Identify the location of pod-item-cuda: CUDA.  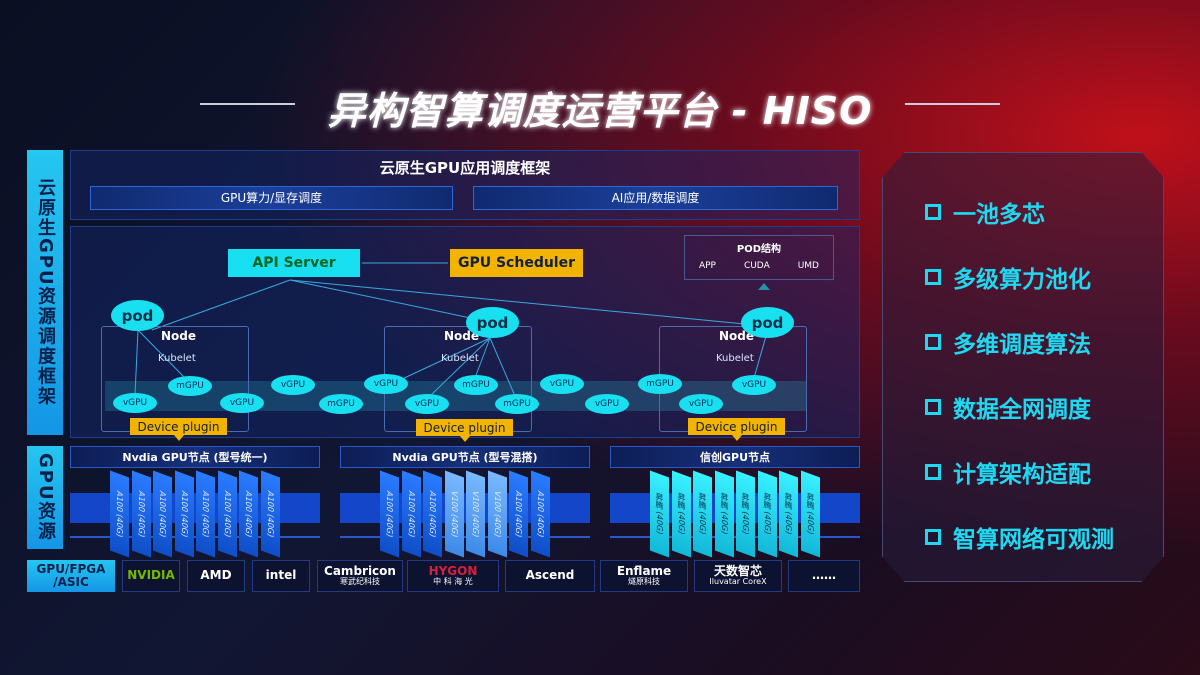
(756, 266).